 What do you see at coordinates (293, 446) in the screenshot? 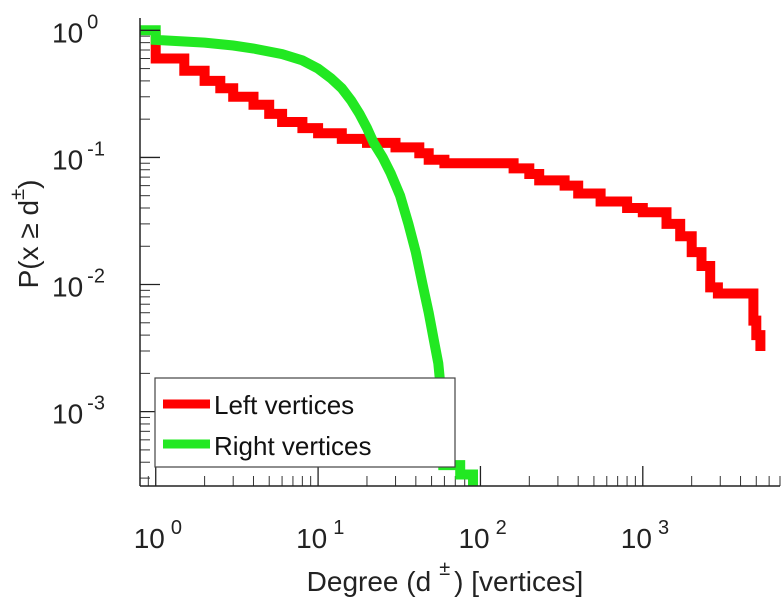
I see `legend-label-right: Right vertices` at bounding box center [293, 446].